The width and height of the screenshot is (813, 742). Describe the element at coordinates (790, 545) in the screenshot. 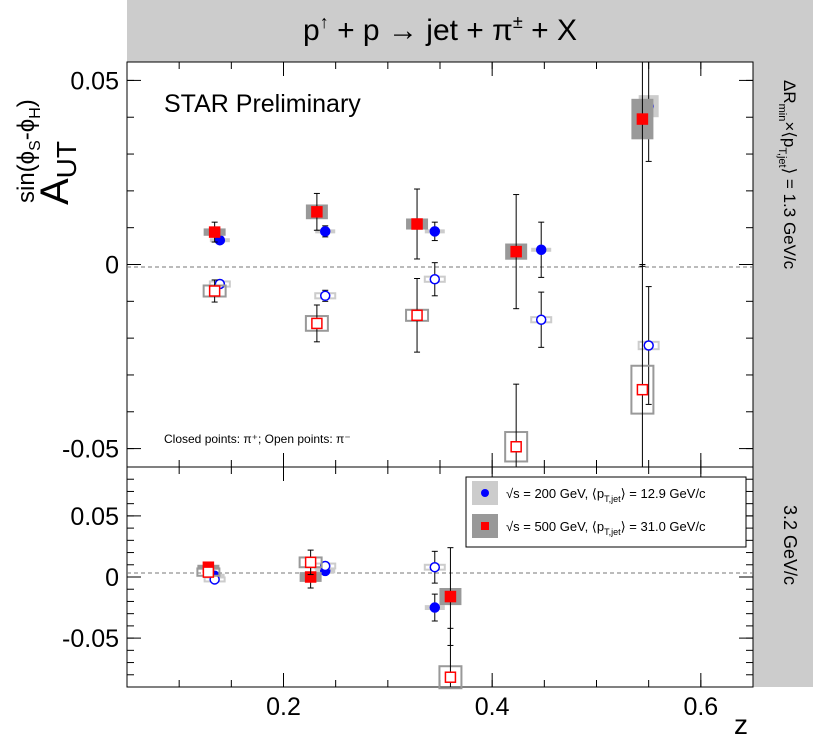

I see `side-label-bottom: 3.2 GeV/c` at that location.